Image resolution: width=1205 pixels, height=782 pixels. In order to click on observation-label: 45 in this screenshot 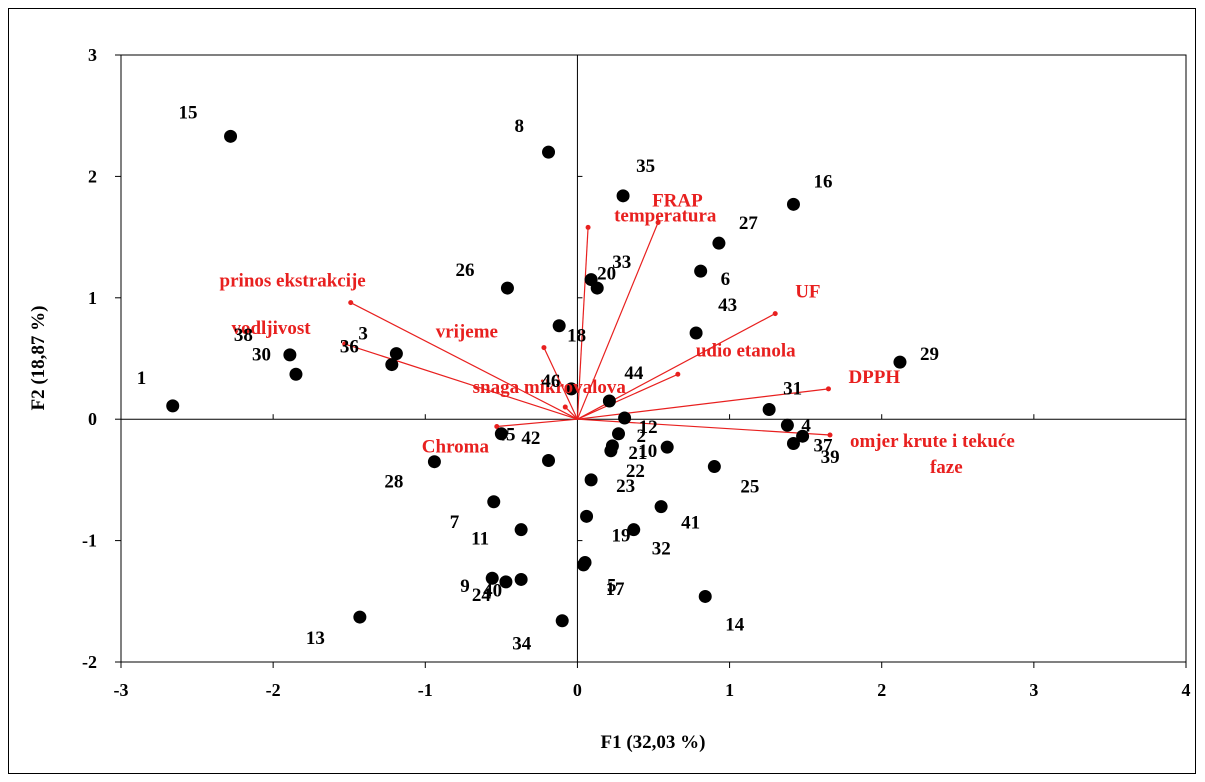, I will do `click(506, 434)`.